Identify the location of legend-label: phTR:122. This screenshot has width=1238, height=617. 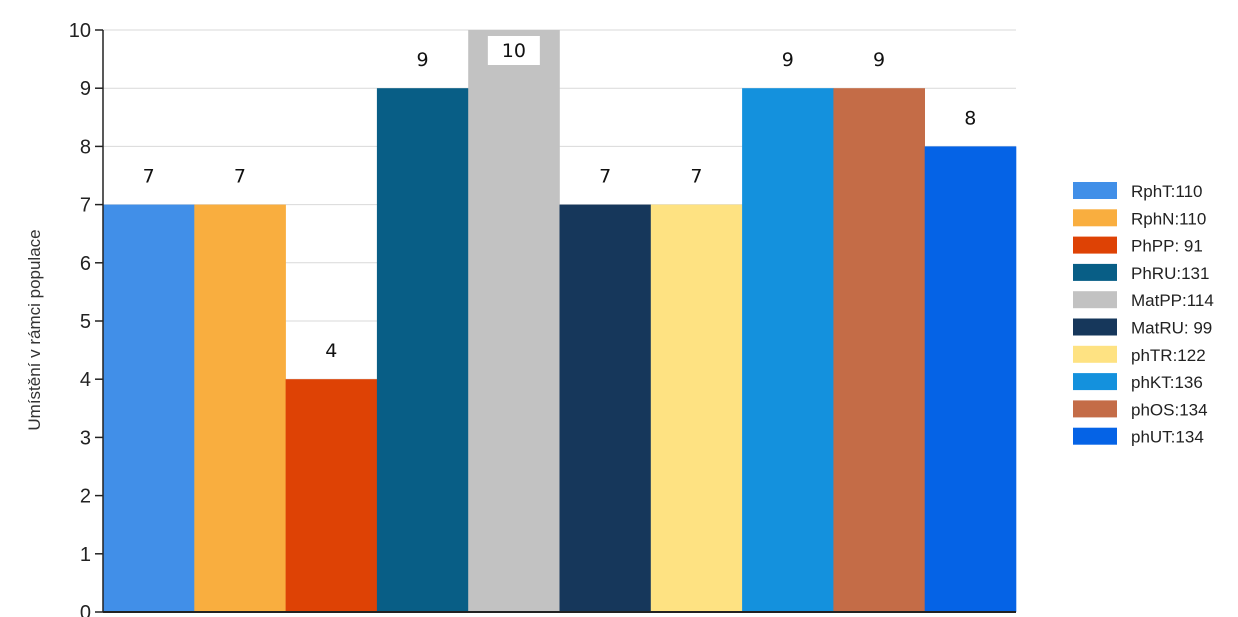
(1168, 355).